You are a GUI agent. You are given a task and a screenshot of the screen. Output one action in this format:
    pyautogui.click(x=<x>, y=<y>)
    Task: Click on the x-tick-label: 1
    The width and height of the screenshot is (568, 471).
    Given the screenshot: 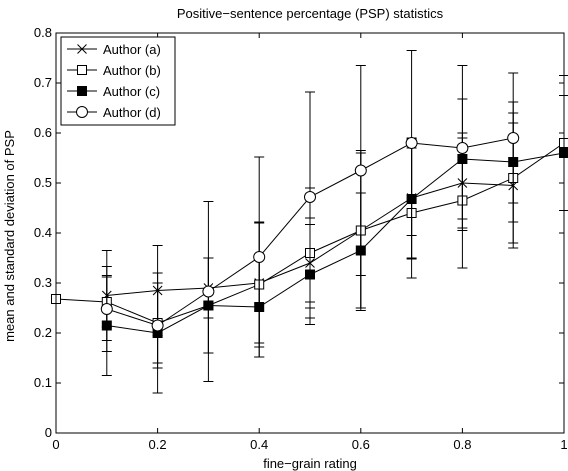 What is the action you would take?
    pyautogui.click(x=563, y=444)
    